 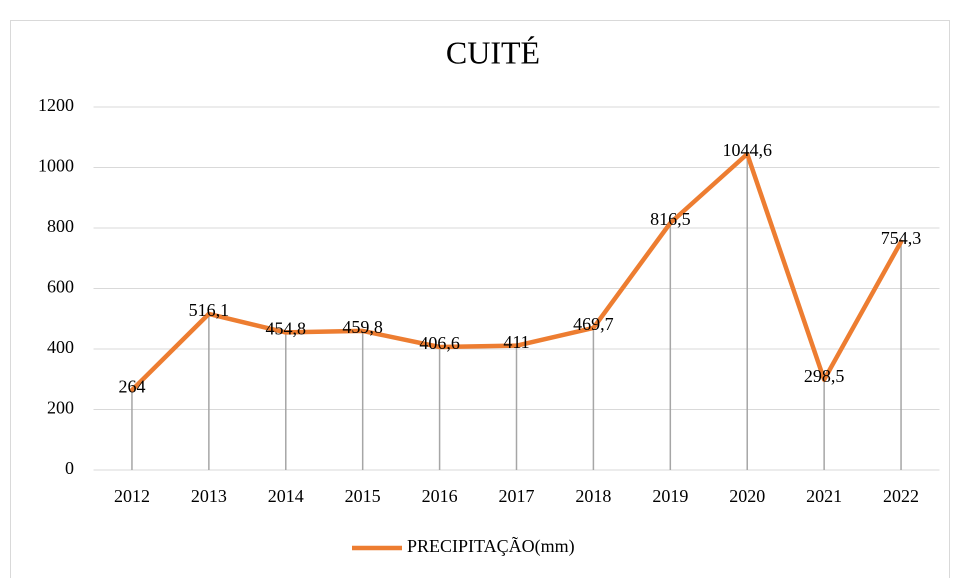 What do you see at coordinates (56, 105) in the screenshot?
I see `y-tick-label: 1200` at bounding box center [56, 105].